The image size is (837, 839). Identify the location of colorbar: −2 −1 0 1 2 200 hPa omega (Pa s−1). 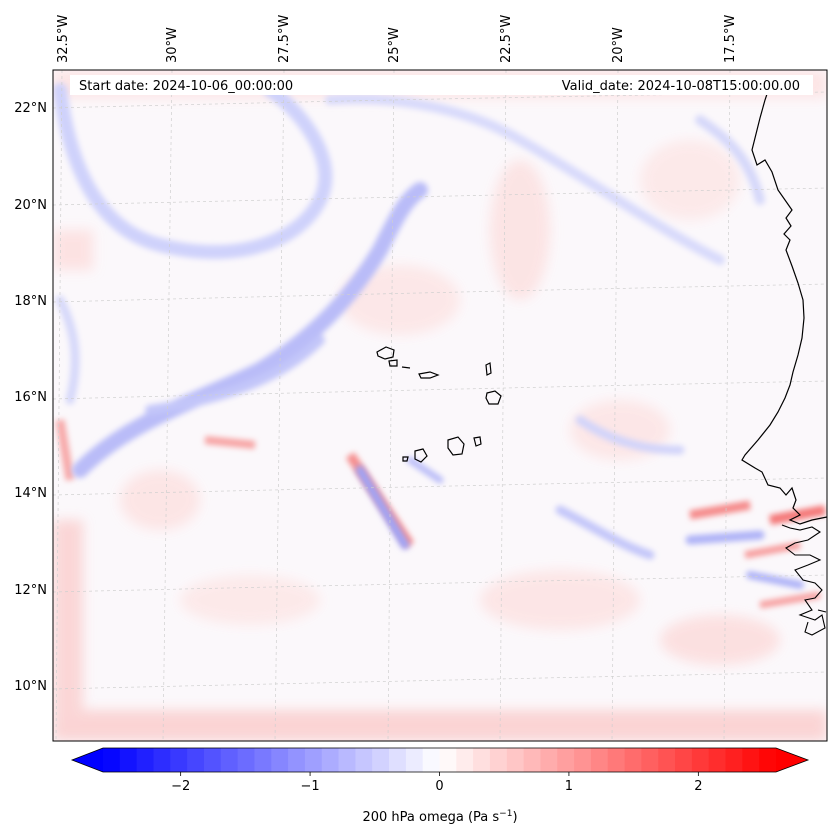
(440, 786).